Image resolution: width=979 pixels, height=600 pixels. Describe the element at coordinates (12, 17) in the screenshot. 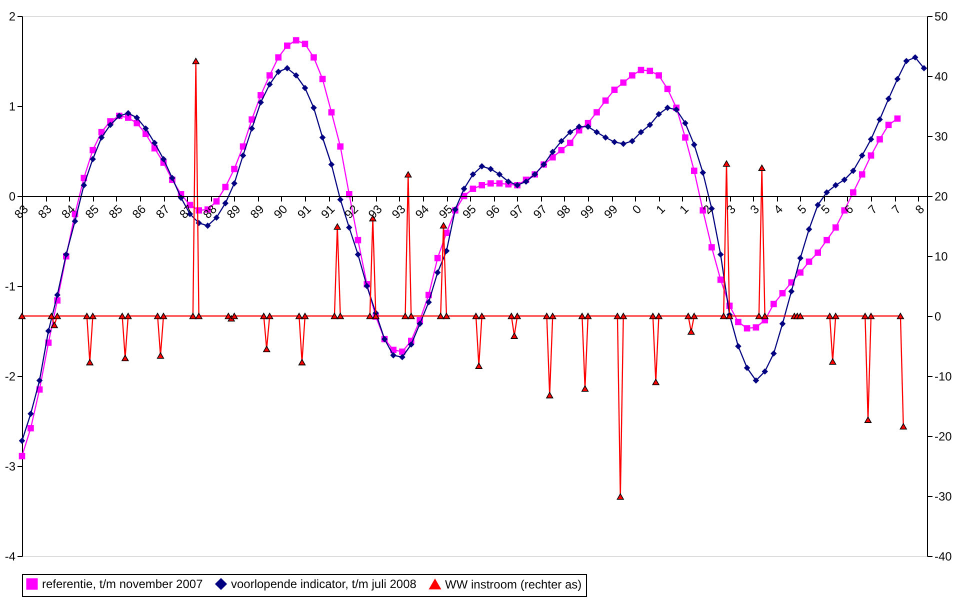

I see `y-tick-label: 2` at that location.